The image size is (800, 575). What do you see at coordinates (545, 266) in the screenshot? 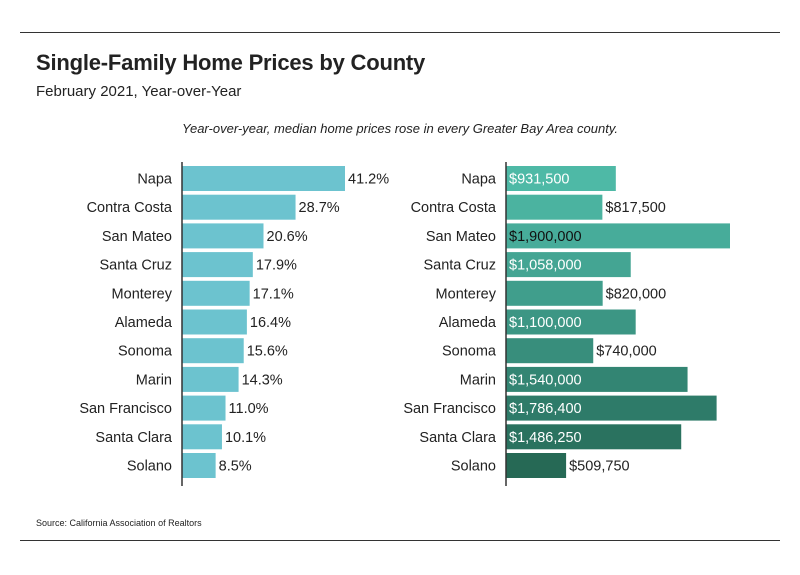
I see `price-value-label: $1,058,000` at bounding box center [545, 266].